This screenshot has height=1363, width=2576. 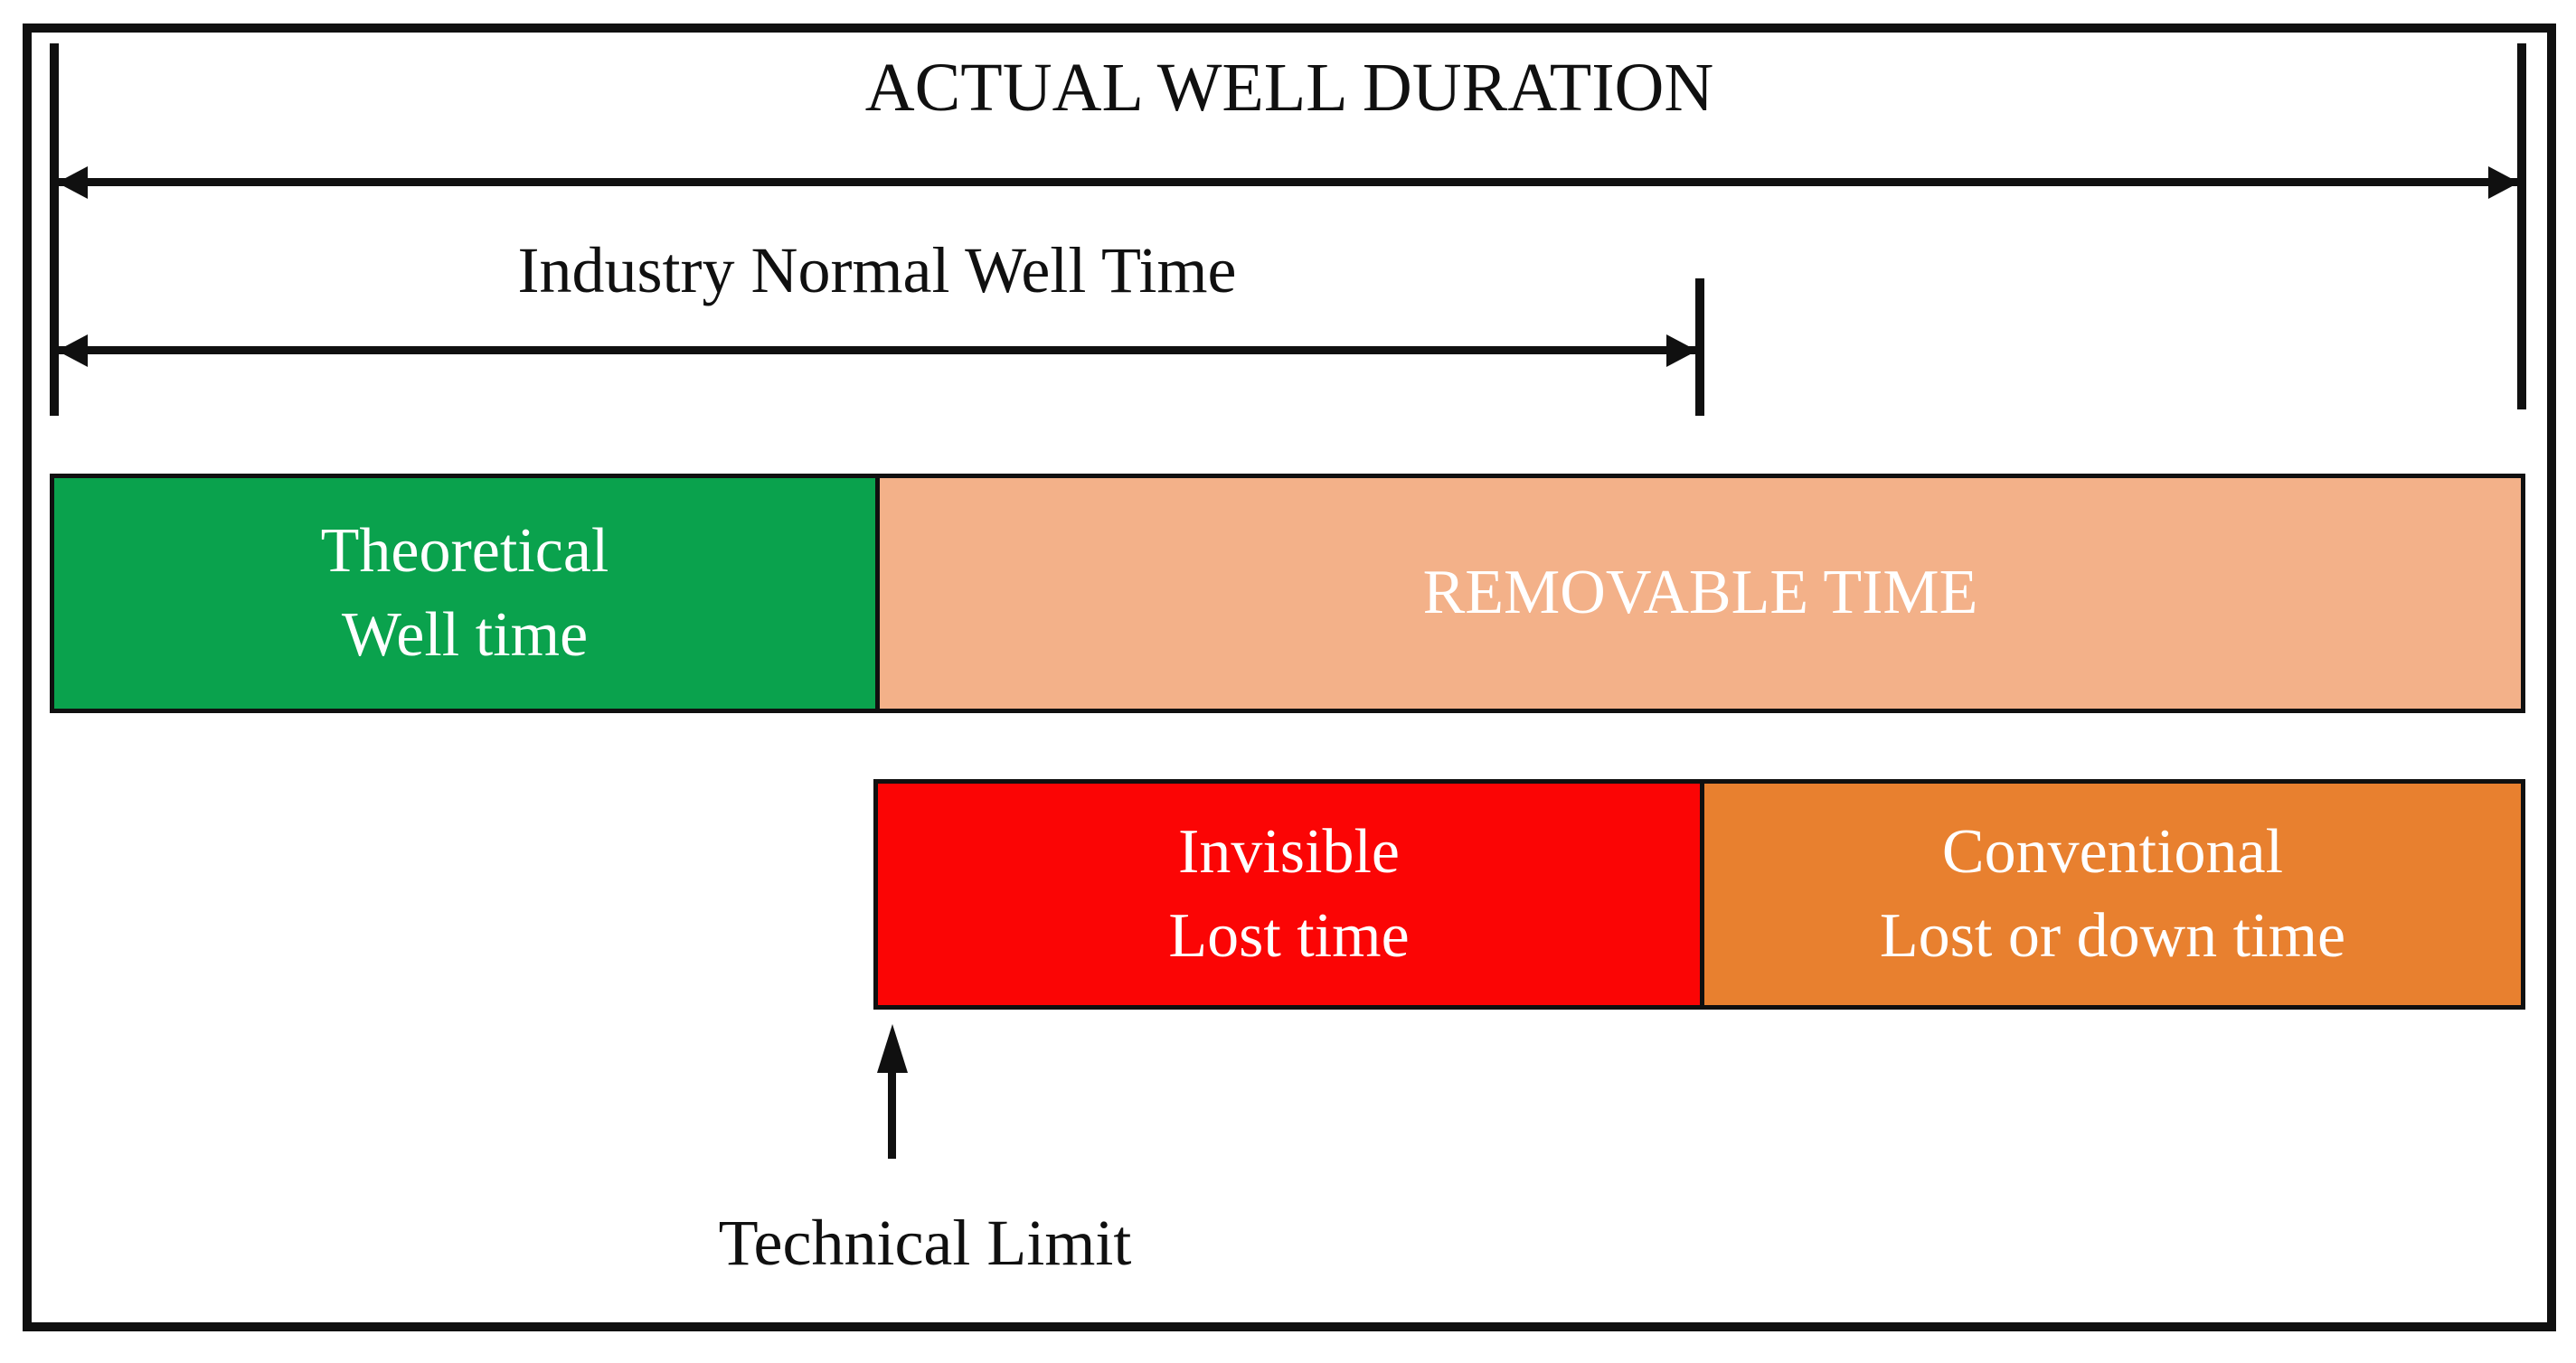 I want to click on theoretical-well-time-segment: Theoretical Well time, so click(x=467, y=593).